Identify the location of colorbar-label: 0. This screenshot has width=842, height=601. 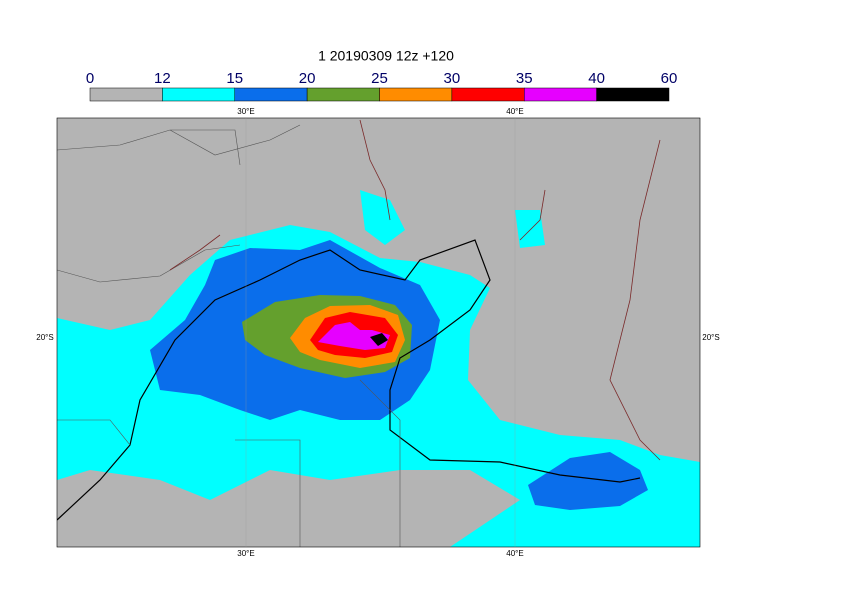
(90, 78).